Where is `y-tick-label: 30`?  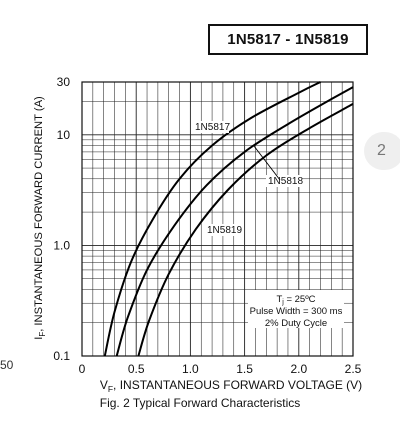 y-tick-label: 30 is located at coordinates (64, 82).